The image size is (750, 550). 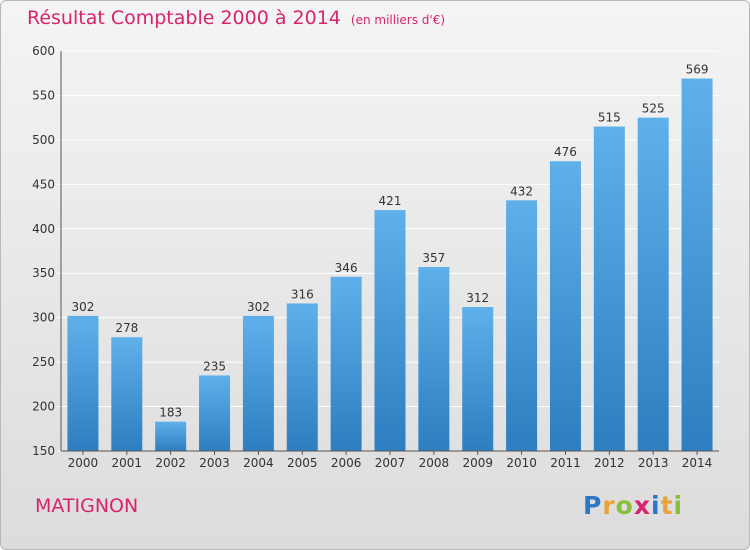 I want to click on x-tick-label: 2011, so click(x=565, y=463).